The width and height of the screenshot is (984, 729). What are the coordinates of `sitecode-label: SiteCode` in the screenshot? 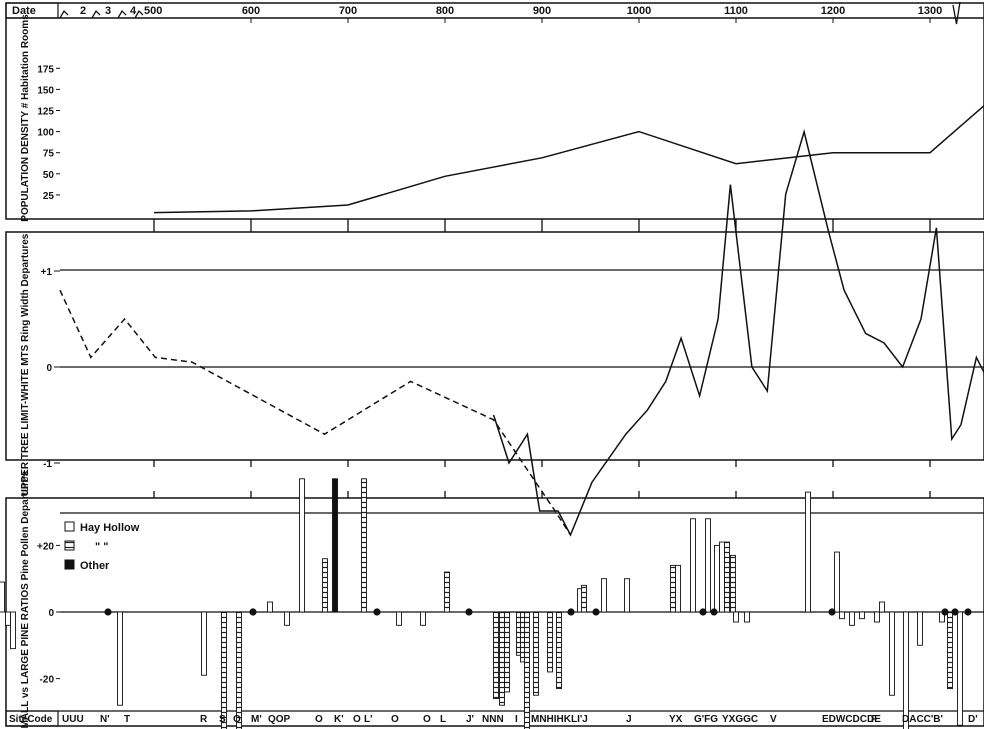 It's located at (31, 719).